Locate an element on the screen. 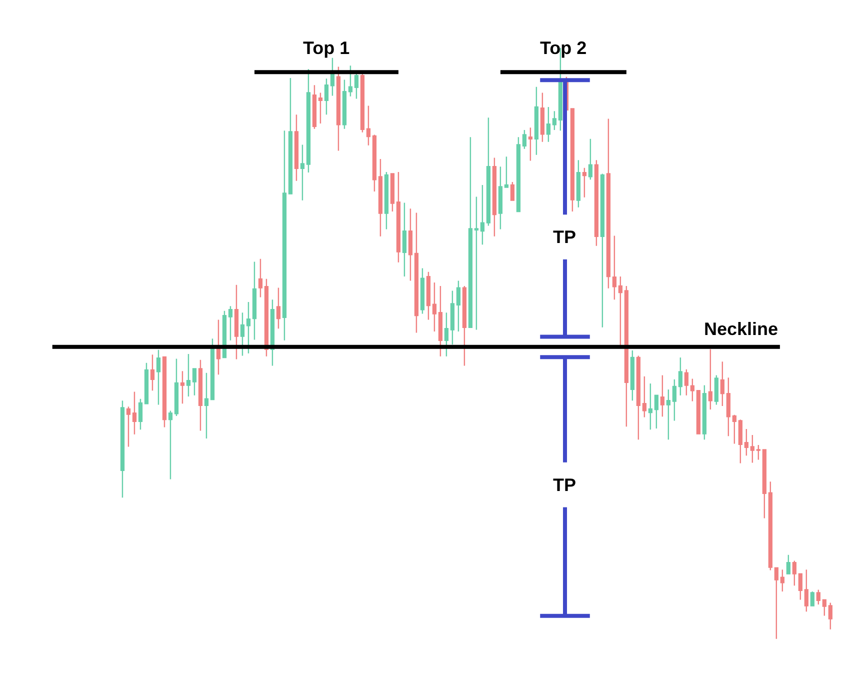  series-label: Top 2 is located at coordinates (563, 48).